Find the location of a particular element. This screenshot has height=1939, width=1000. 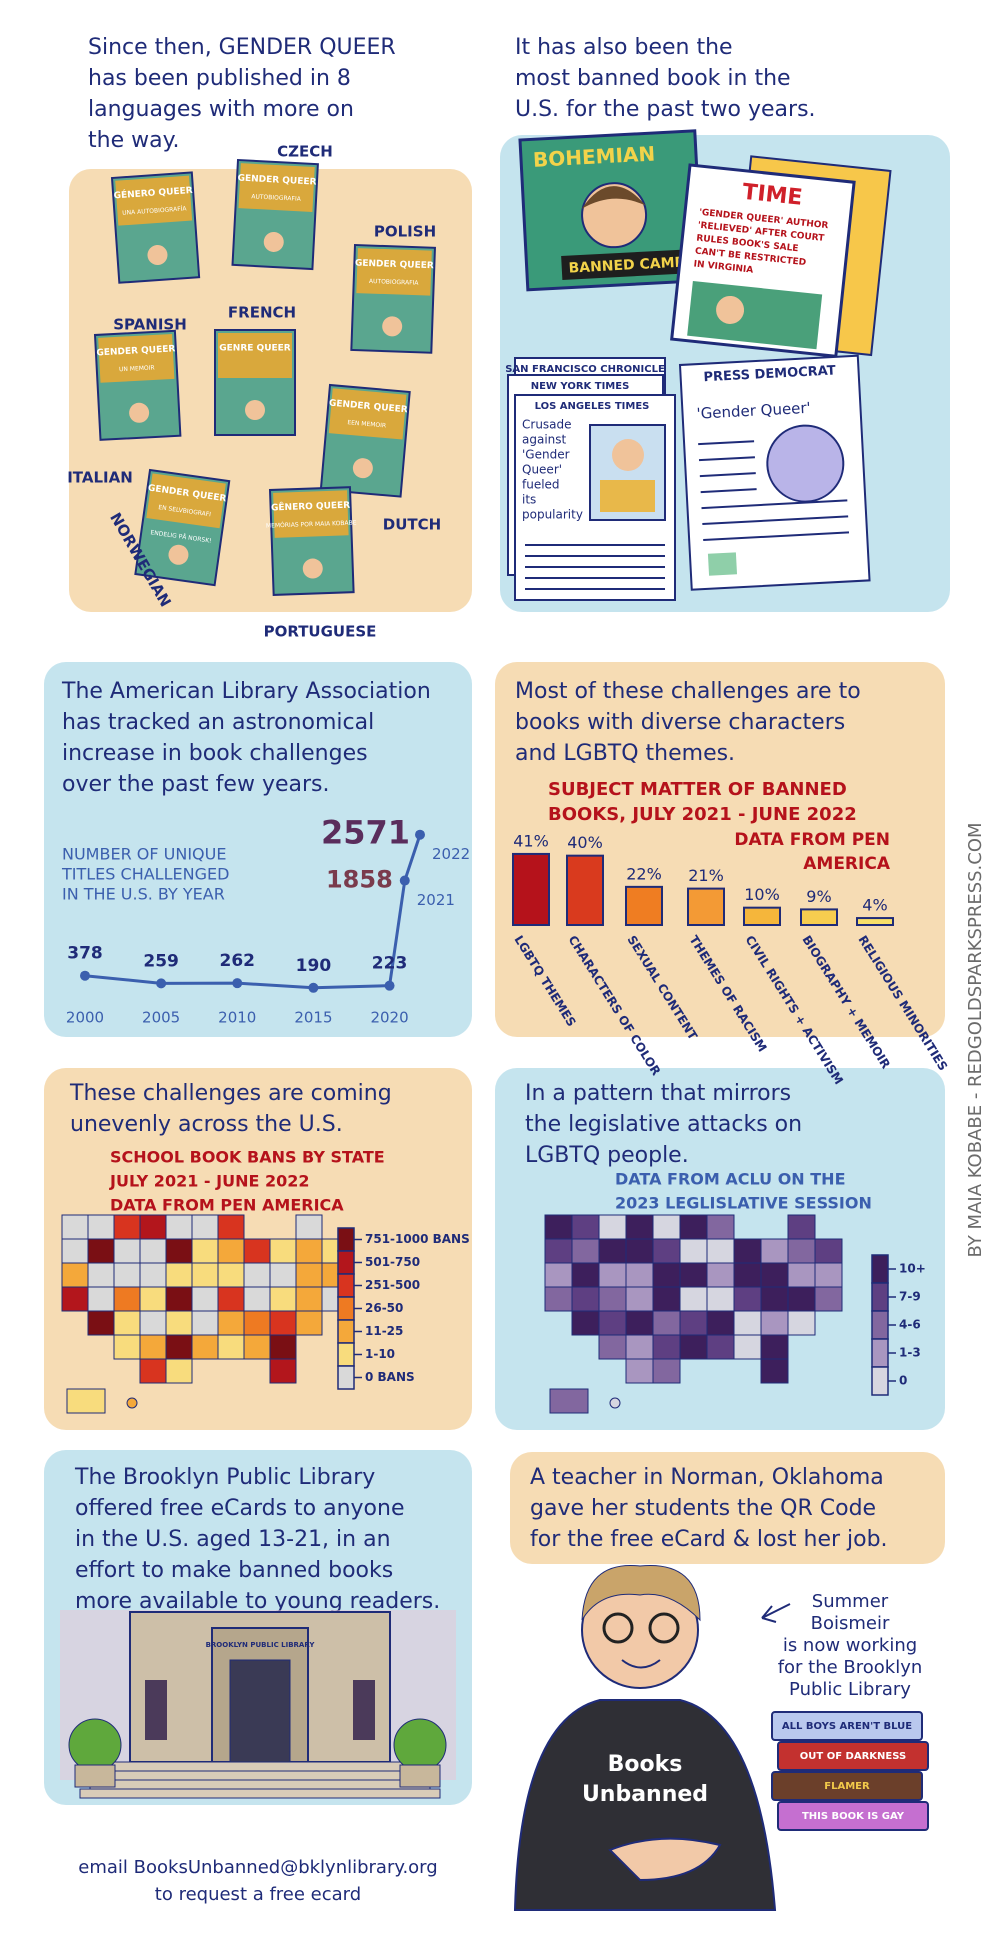

legend-label: 251-500 is located at coordinates (392, 1285).